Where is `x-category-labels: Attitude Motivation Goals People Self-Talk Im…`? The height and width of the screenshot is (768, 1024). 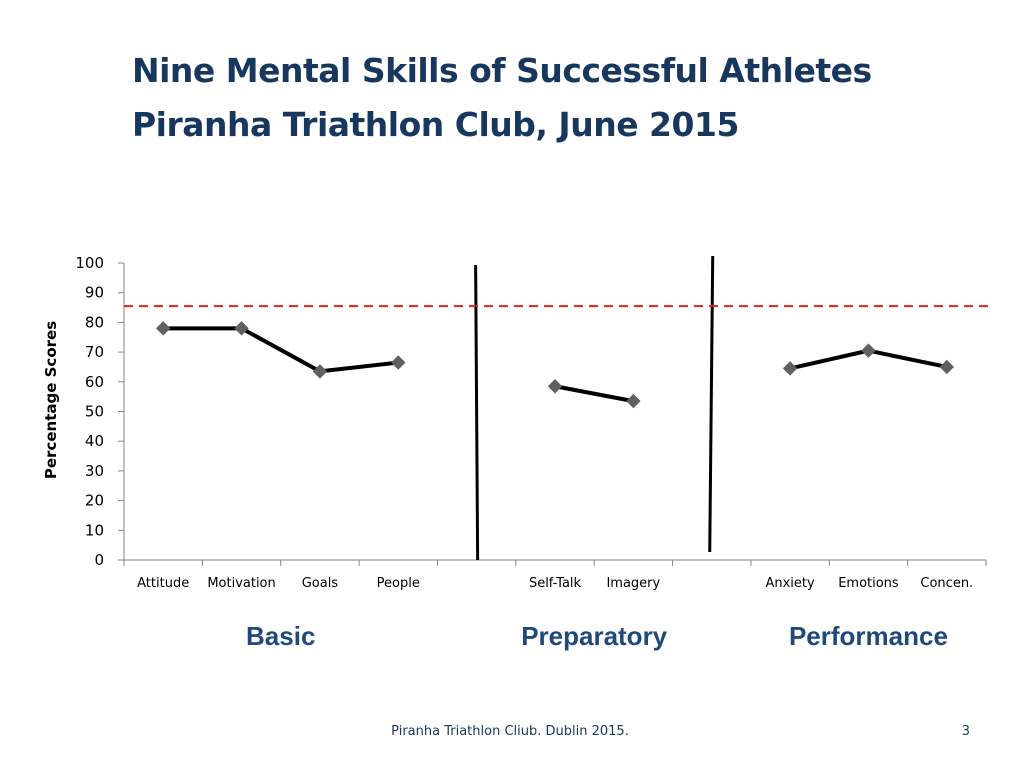 x-category-labels: Attitude Motivation Goals People Self-Talk Im… is located at coordinates (555, 583).